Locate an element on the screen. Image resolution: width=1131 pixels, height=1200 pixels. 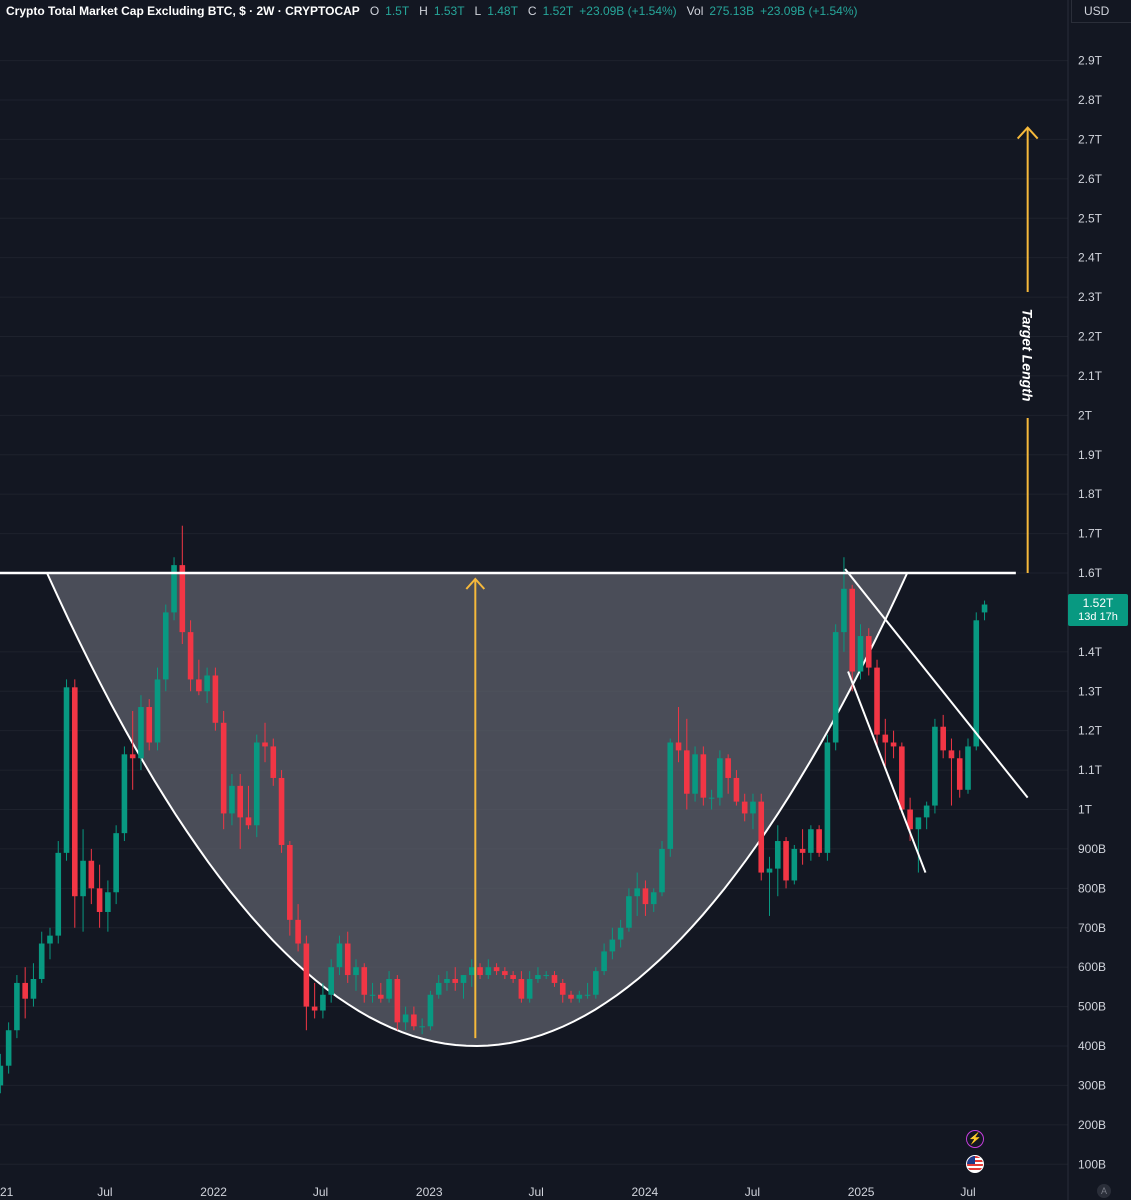
currency-selector: USD is located at coordinates (1101, 11).